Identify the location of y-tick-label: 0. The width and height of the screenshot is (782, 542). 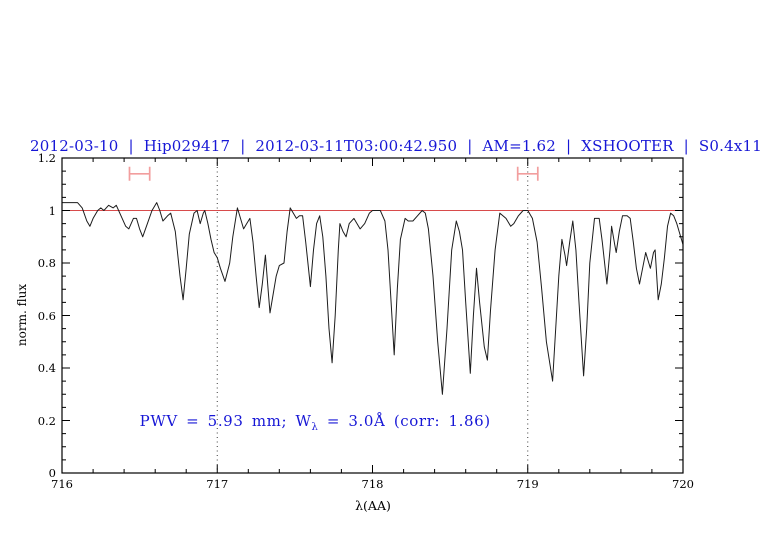
(52, 473).